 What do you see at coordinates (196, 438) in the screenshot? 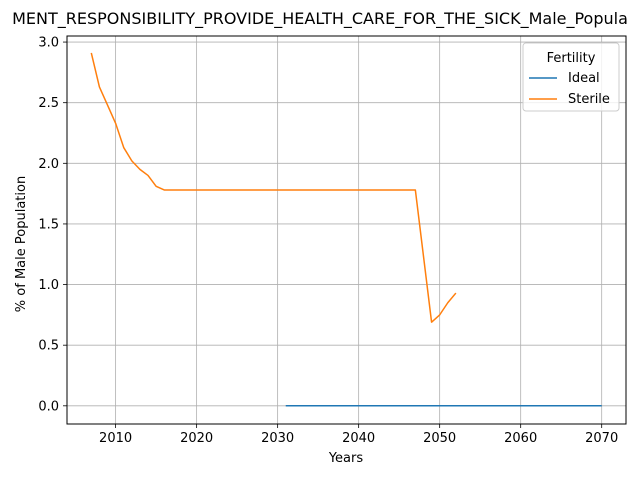
I see `x-tick-label: 2020` at bounding box center [196, 438].